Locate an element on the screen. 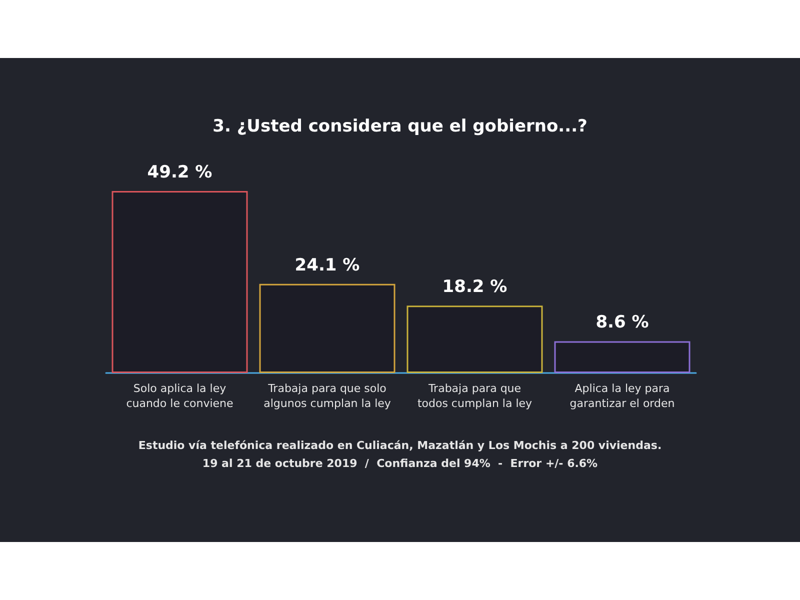  data-label: 24.1 % is located at coordinates (327, 265).